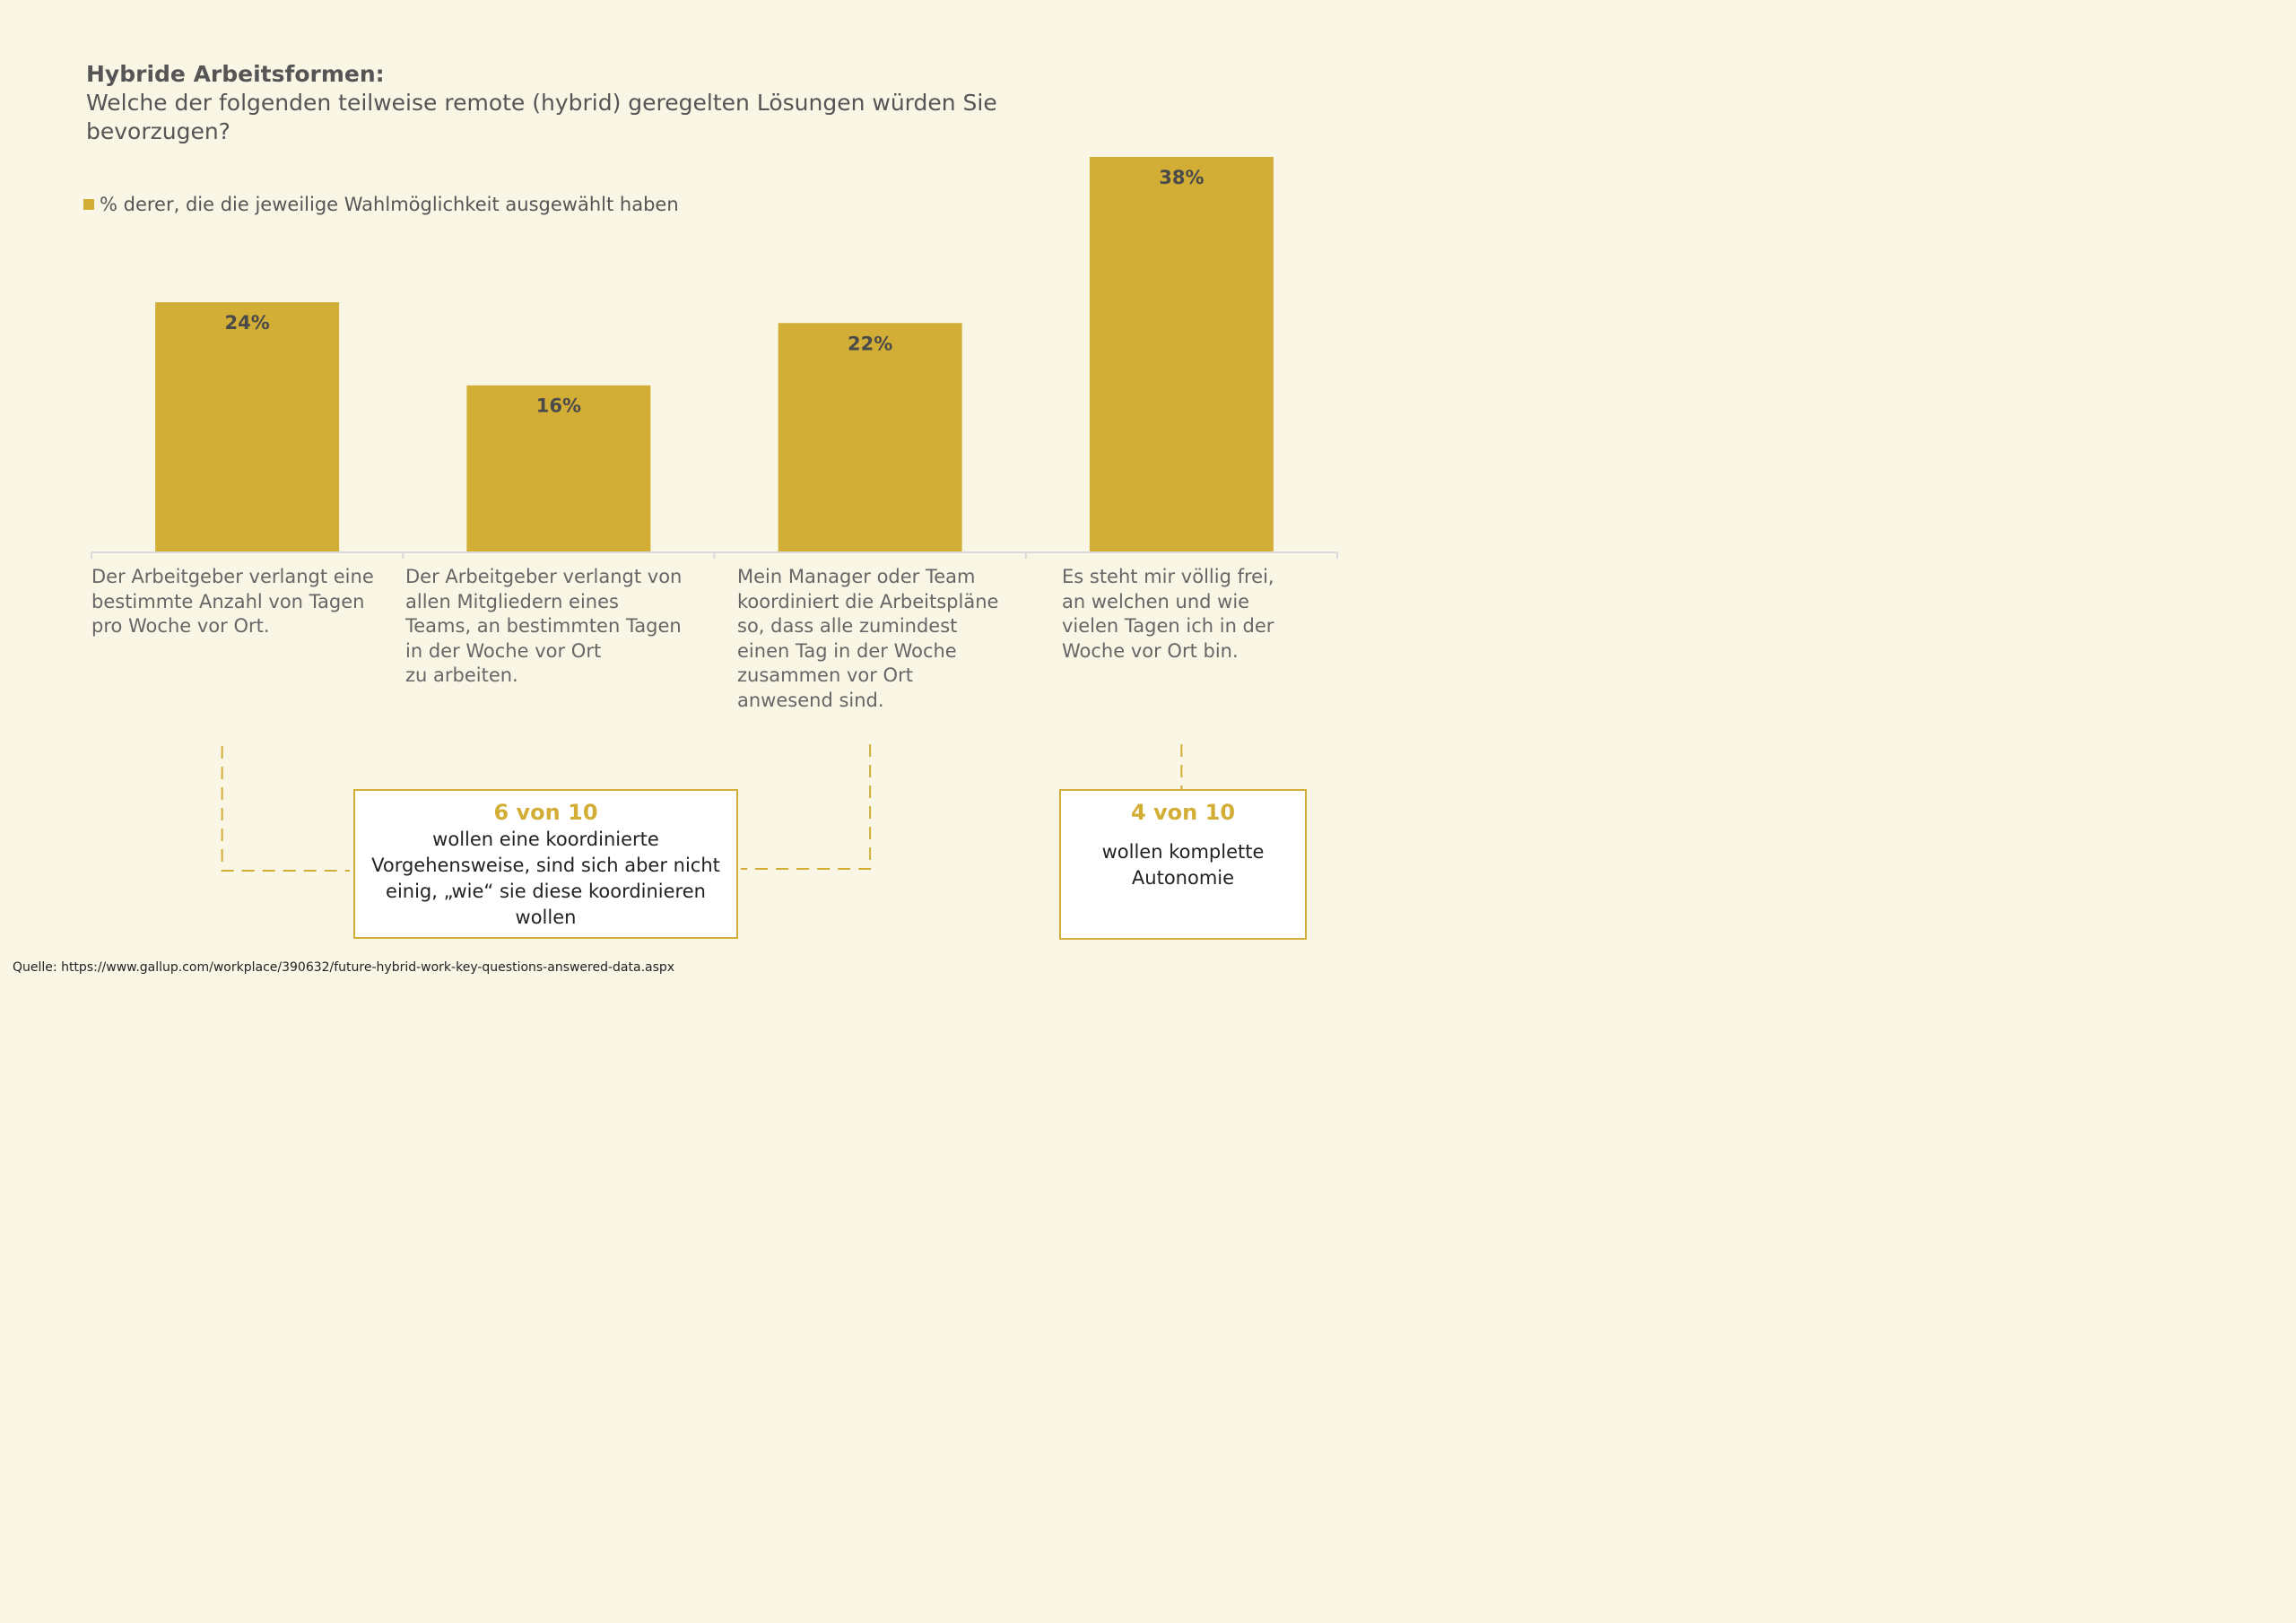 The height and width of the screenshot is (1623, 2296). I want to click on connector-left, so click(285, 809).